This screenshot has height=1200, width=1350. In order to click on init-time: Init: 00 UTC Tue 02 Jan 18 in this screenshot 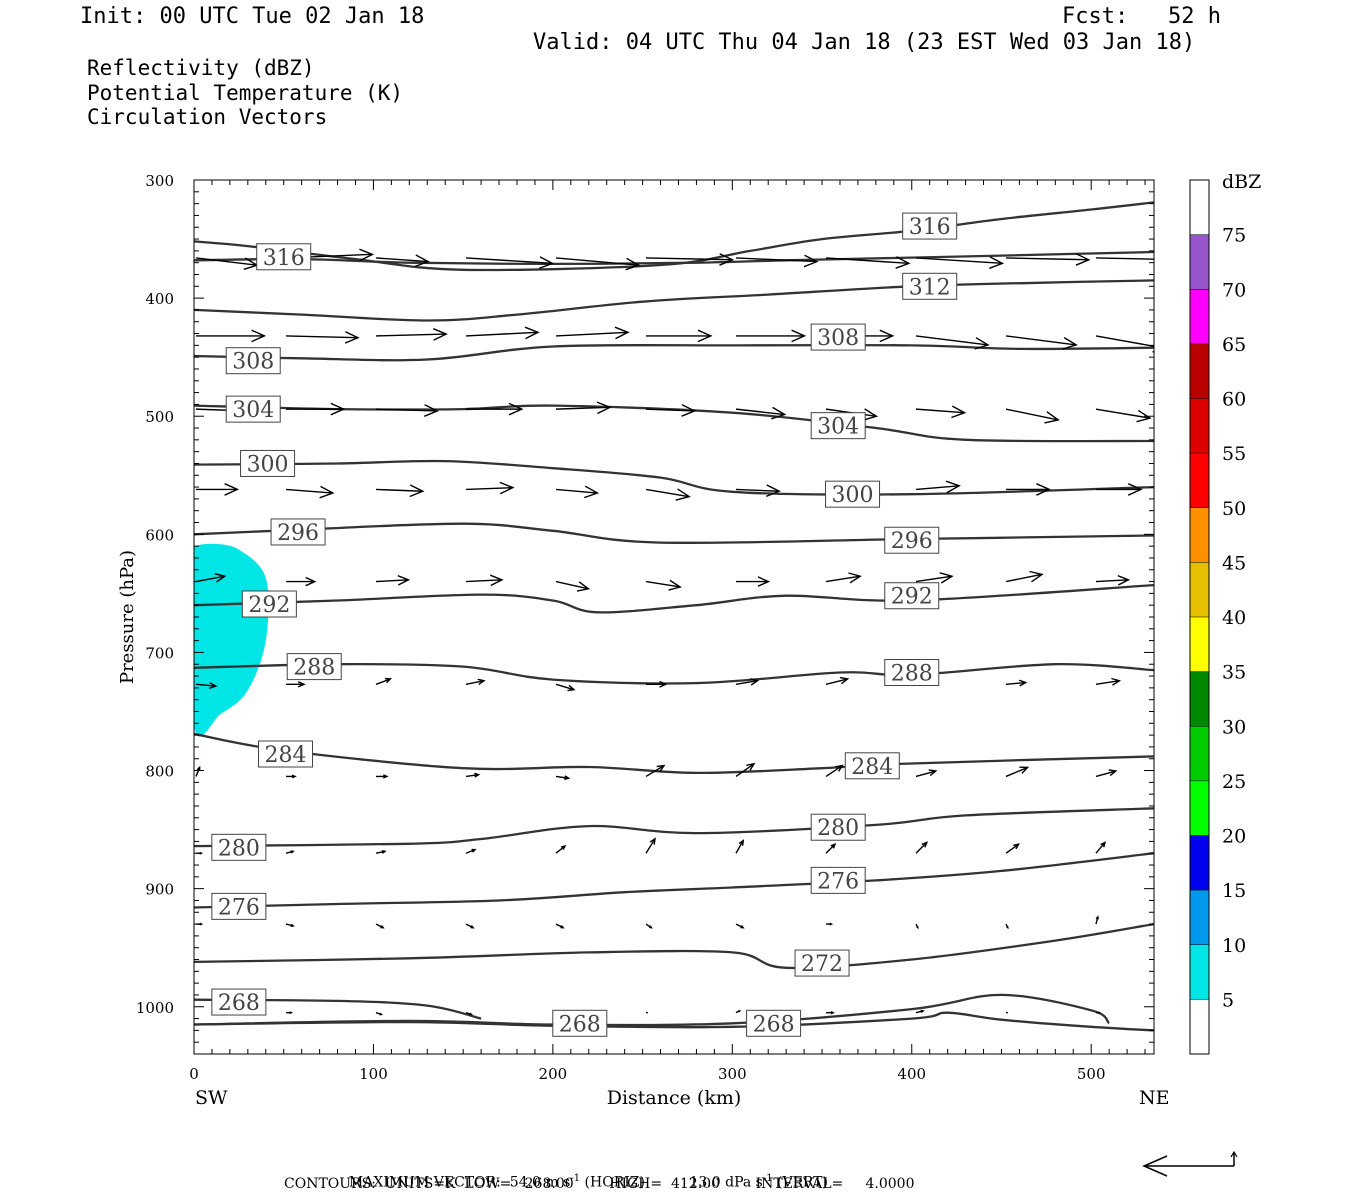, I will do `click(252, 16)`.